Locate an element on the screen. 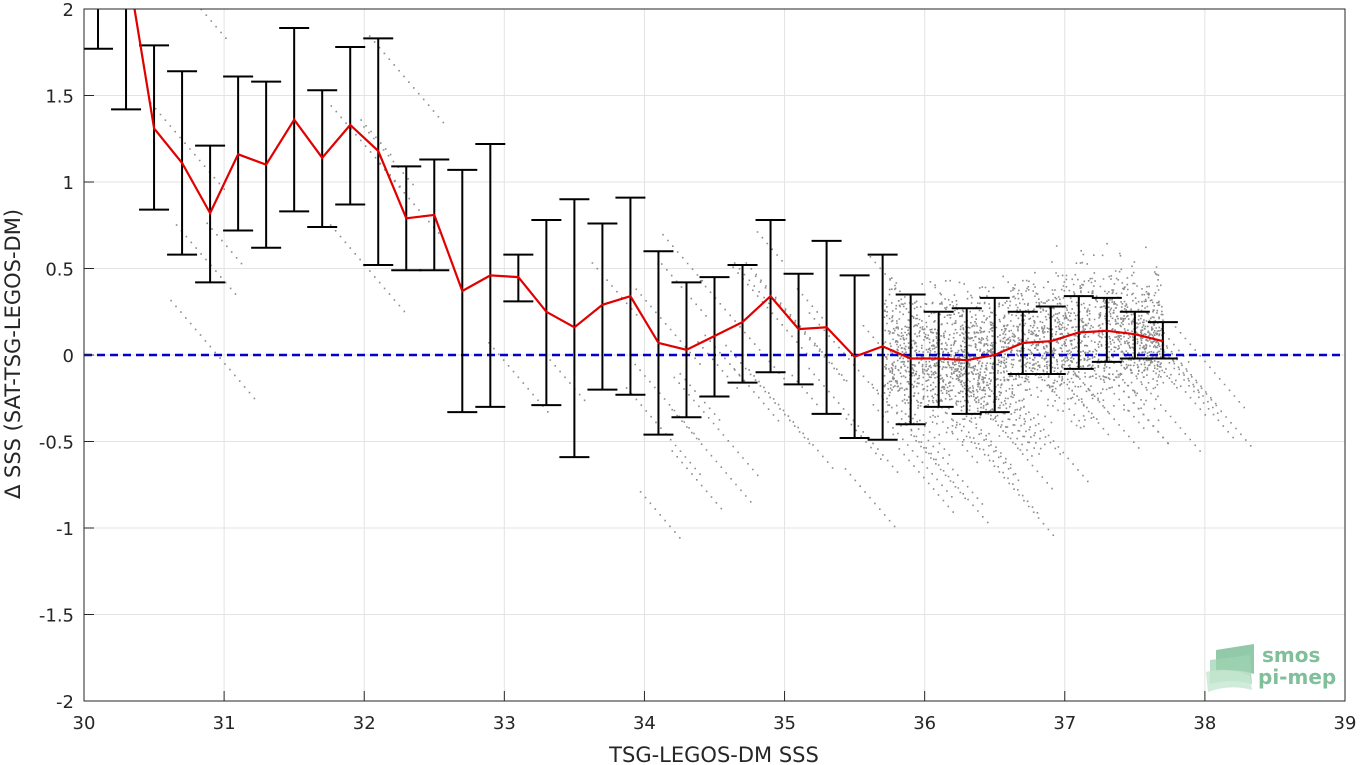 The image size is (1360, 765). y-tick-labels: 2 1.5 1 0.5 0 -0.5 -1 -1.5 -2 is located at coordinates (56, 356).